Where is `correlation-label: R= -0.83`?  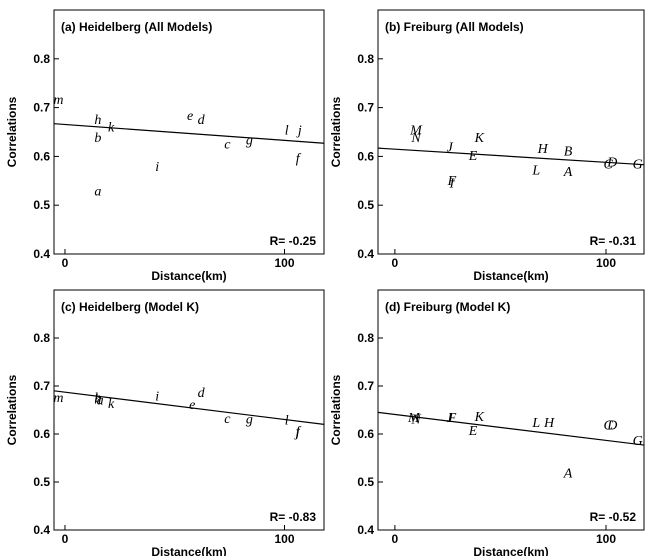 correlation-label: R= -0.83 is located at coordinates (293, 517).